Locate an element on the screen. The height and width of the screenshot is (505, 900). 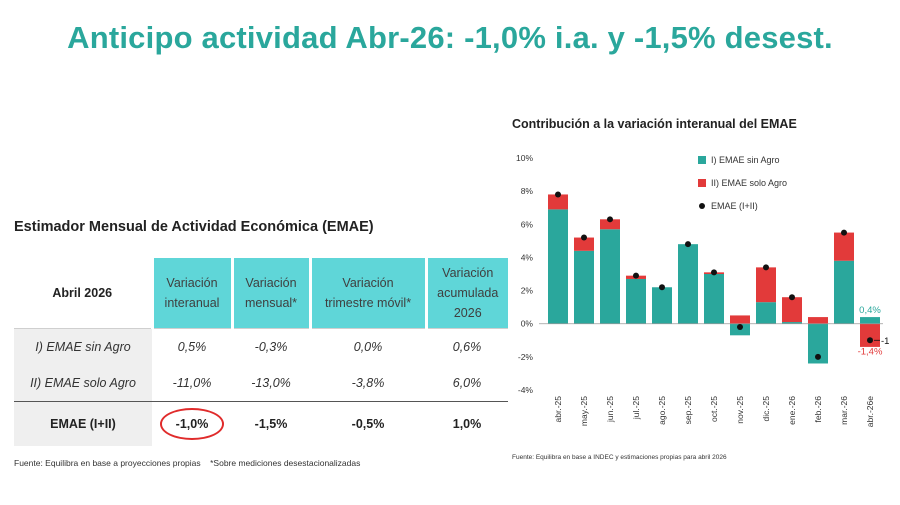
column-header: Variación acumulada 2026 is located at coordinates (466, 293).